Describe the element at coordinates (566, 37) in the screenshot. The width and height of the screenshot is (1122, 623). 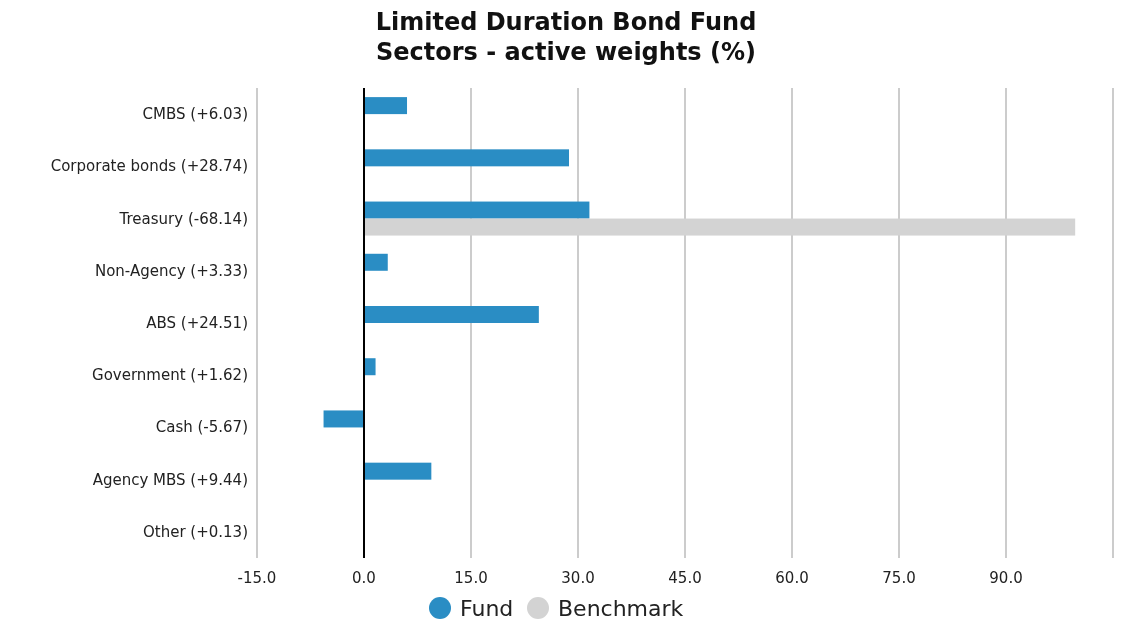
I see `chart-title: Limited Duration Bond Fund Sectors - active weights (%)` at that location.